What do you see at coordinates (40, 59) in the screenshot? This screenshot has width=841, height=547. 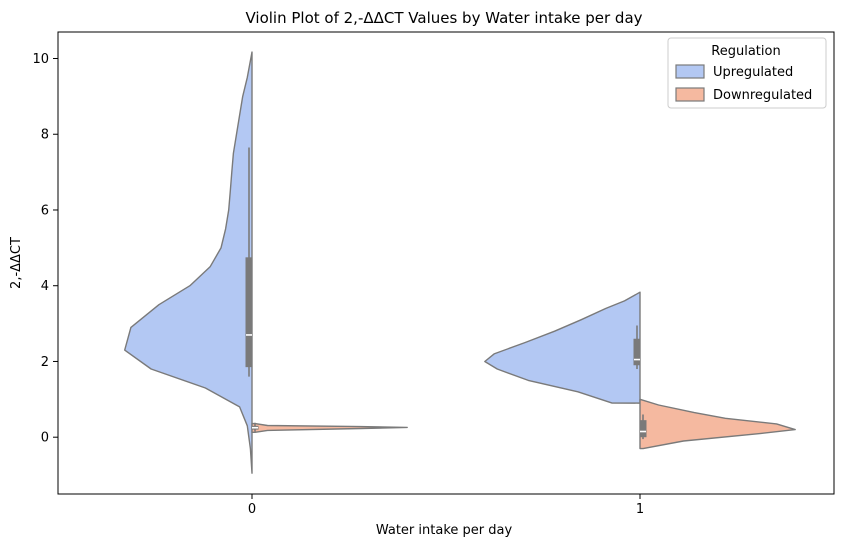 I see `y-tick-label: 10` at bounding box center [40, 59].